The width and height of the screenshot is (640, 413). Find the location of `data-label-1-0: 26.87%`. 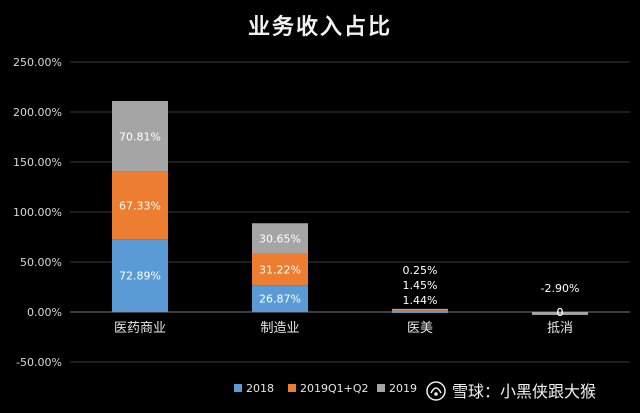

data-label-1-0: 26.87% is located at coordinates (280, 299).